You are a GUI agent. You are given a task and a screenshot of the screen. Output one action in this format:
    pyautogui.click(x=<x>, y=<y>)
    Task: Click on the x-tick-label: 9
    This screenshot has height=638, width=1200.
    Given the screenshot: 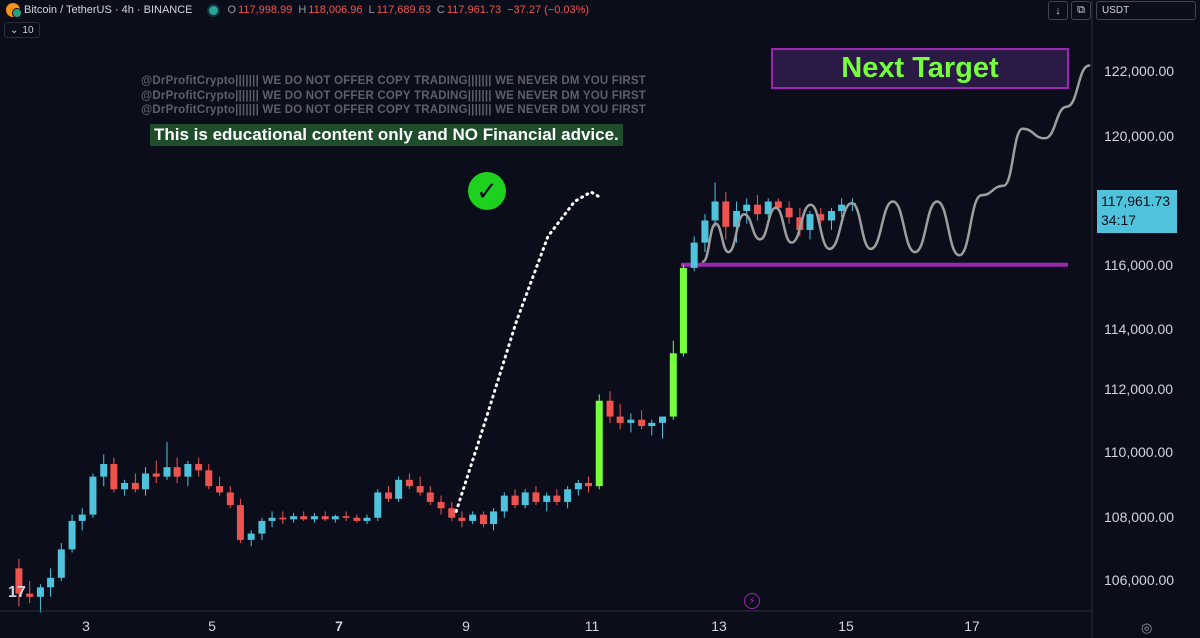 What is the action you would take?
    pyautogui.click(x=466, y=626)
    